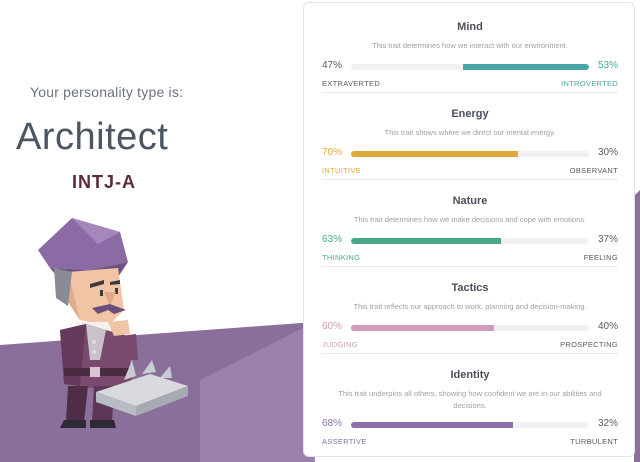 The image size is (640, 462). I want to click on trait-title: Tactics, so click(470, 288).